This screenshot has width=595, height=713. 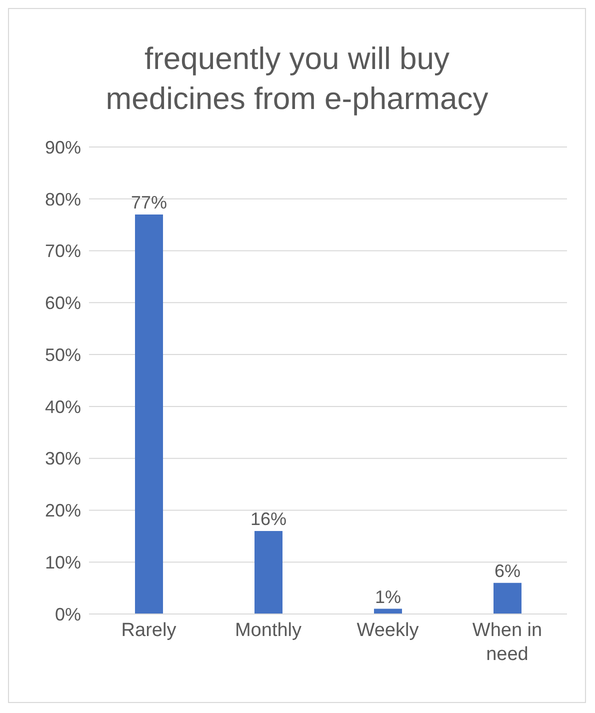 I want to click on data-label: 77%, so click(x=149, y=202).